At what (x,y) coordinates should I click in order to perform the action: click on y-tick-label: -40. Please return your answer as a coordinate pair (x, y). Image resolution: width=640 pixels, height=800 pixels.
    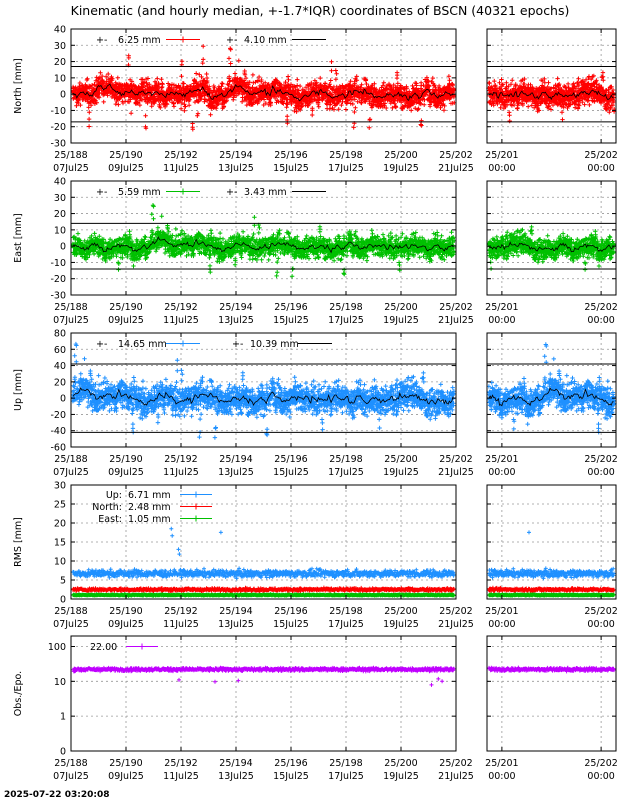
    Looking at the image, I should click on (58, 431).